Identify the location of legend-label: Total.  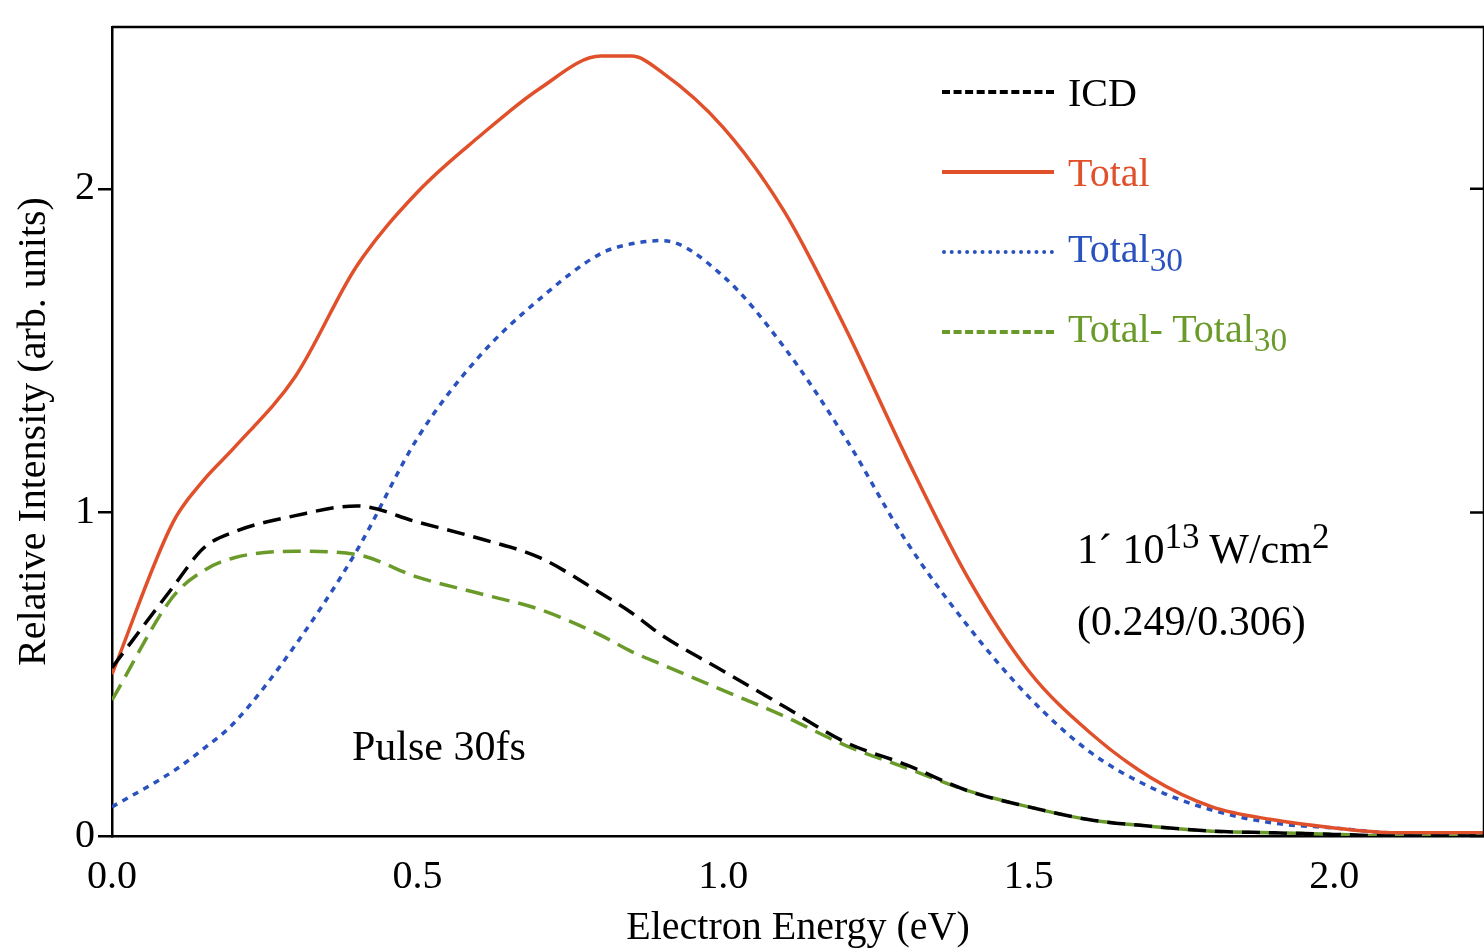
(1109, 172).